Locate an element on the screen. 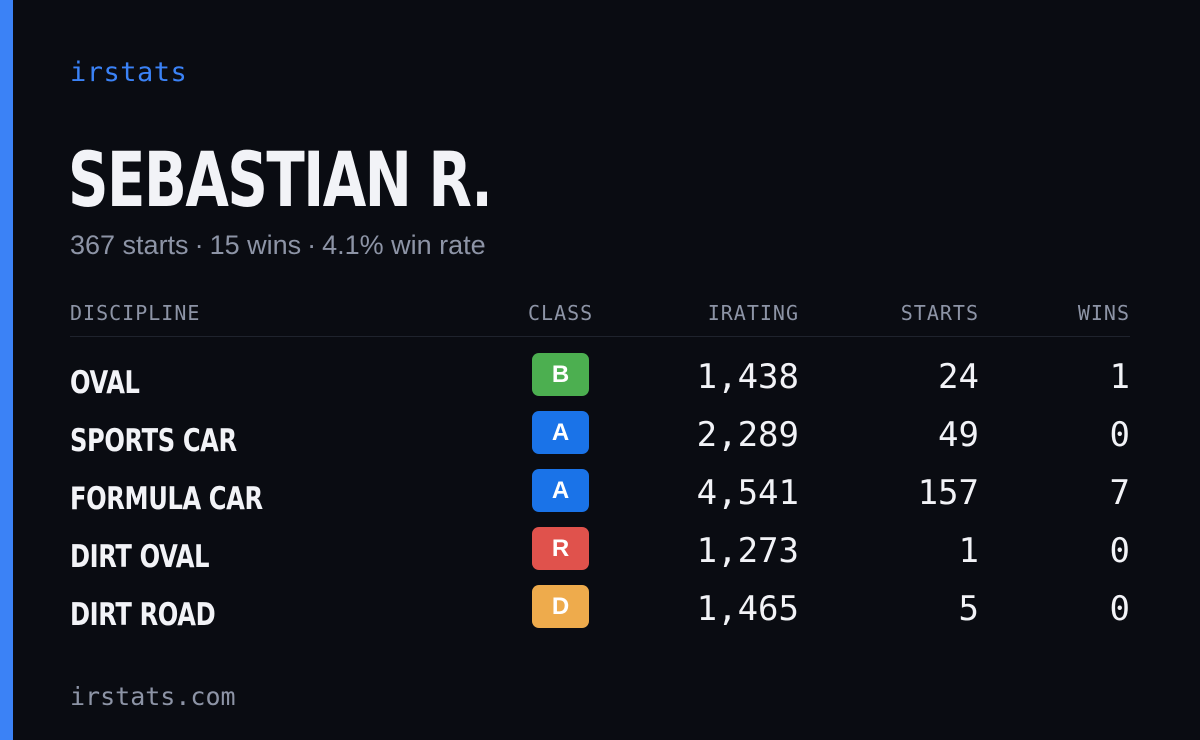 The width and height of the screenshot is (1200, 740). summary-starts: 367 starts is located at coordinates (129, 245).